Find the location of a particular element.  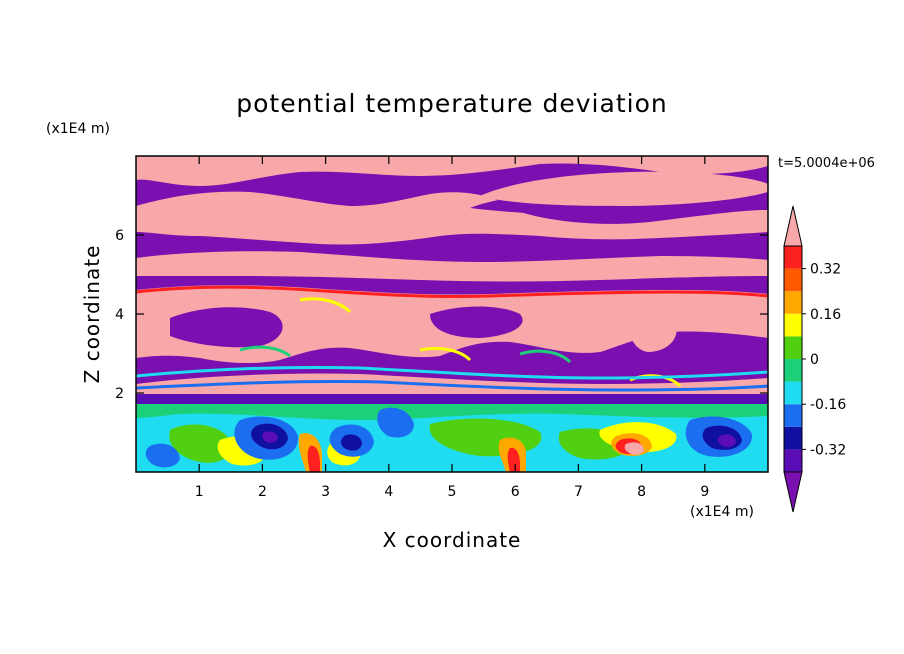

lower-yellow is located at coordinates (447, 444).